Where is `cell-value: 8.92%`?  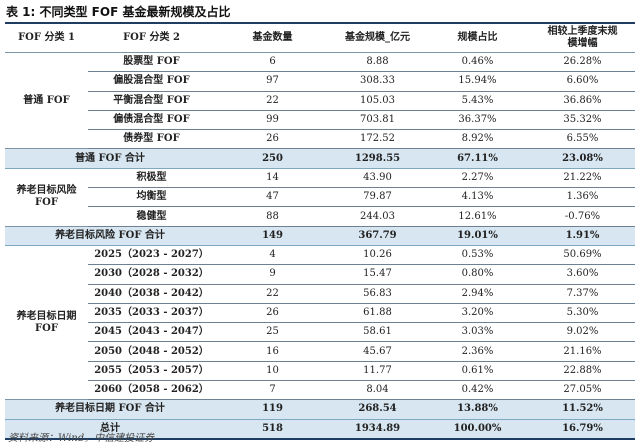
cell-value: 8.92% is located at coordinates (477, 139).